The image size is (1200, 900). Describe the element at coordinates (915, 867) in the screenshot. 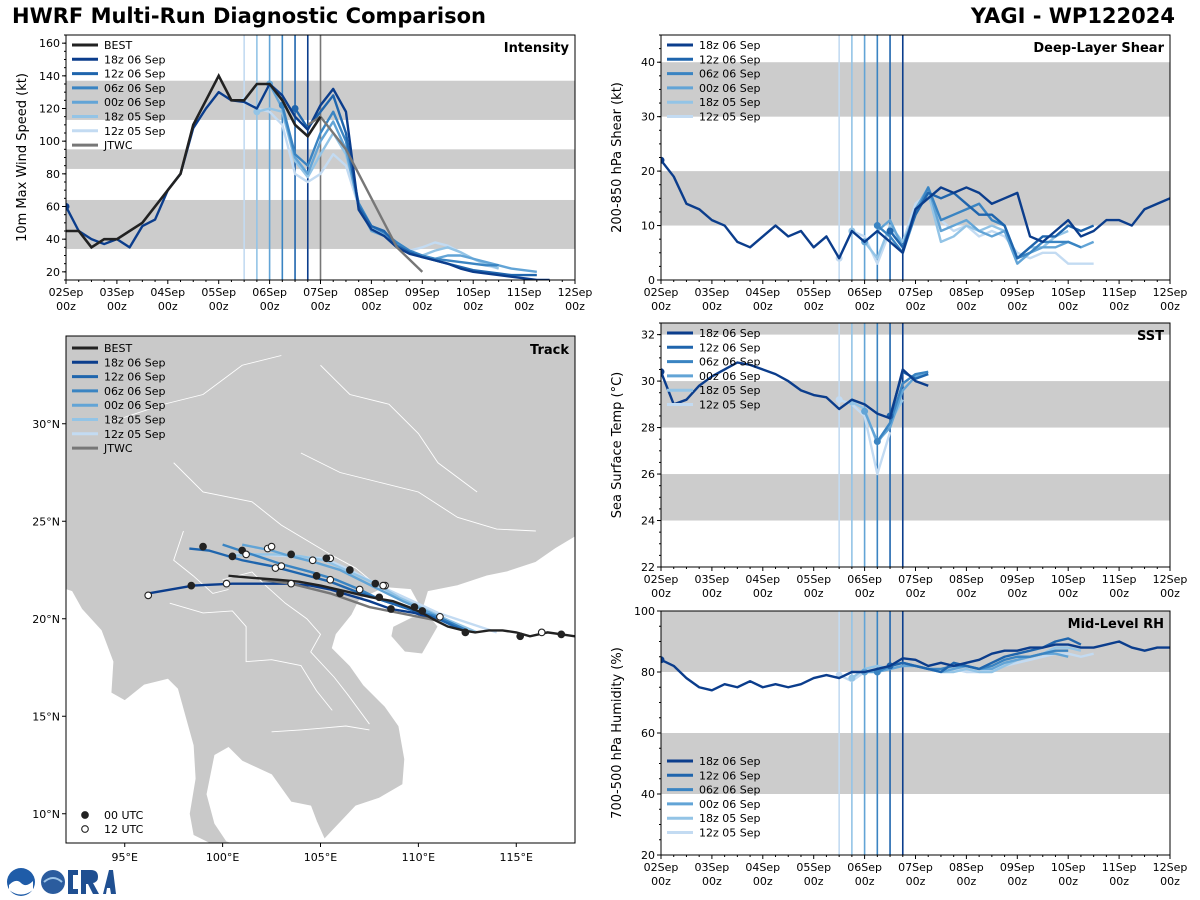

I see `rh-xtick-day-5: 07Sep` at that location.